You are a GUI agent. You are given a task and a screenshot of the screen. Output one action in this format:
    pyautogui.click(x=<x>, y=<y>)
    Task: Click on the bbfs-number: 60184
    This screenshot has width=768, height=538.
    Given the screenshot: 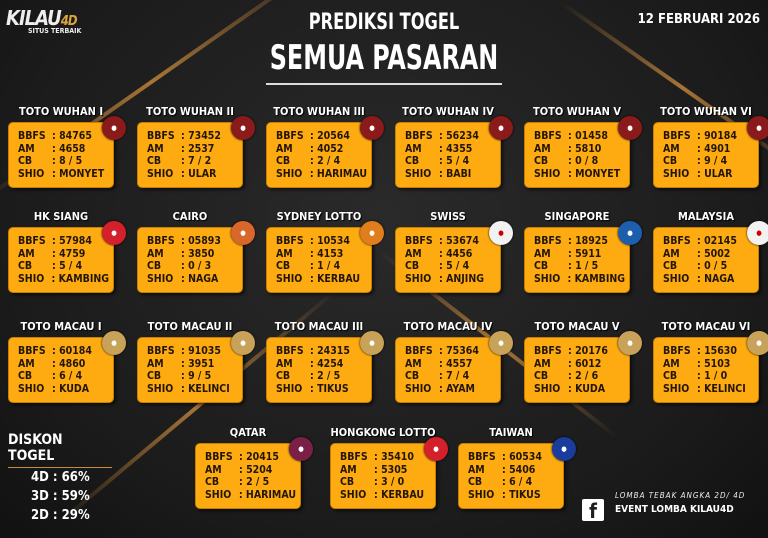 What is the action you would take?
    pyautogui.click(x=75, y=351)
    